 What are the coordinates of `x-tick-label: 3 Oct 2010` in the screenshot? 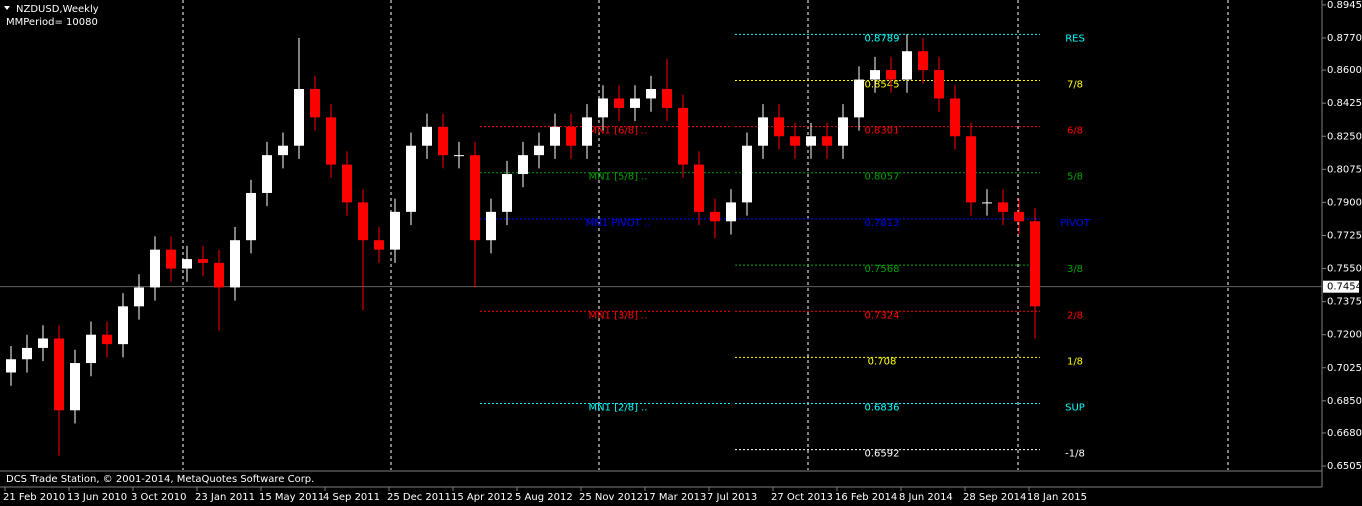 It's located at (158, 497).